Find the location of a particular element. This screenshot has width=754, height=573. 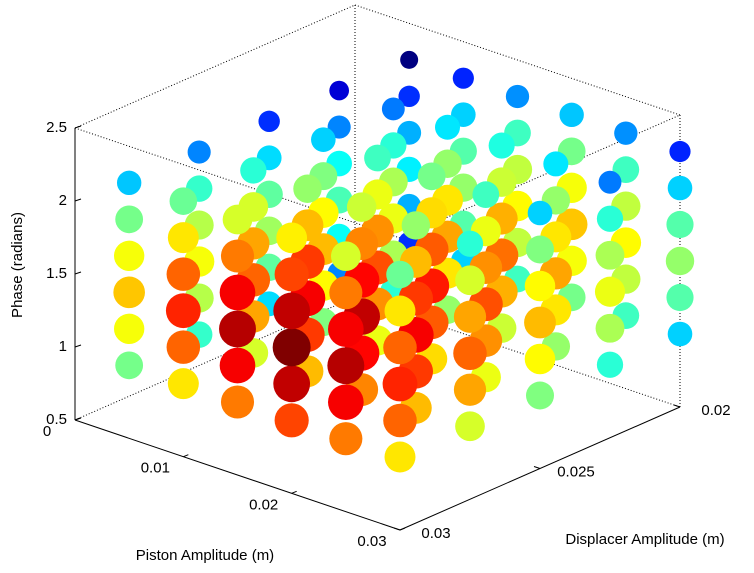

y-axis-label: Displacer Amplitude (m) is located at coordinates (644, 539).